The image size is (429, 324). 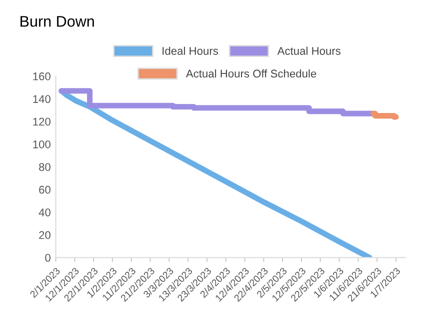 I want to click on legend-label: Actual Hours Off Schedule, so click(x=251, y=73).